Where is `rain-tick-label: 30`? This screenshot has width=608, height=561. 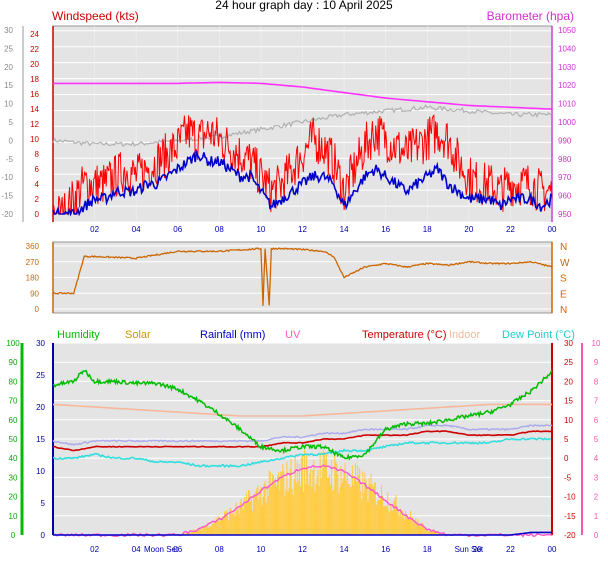 rain-tick-label: 30 is located at coordinates (40, 343).